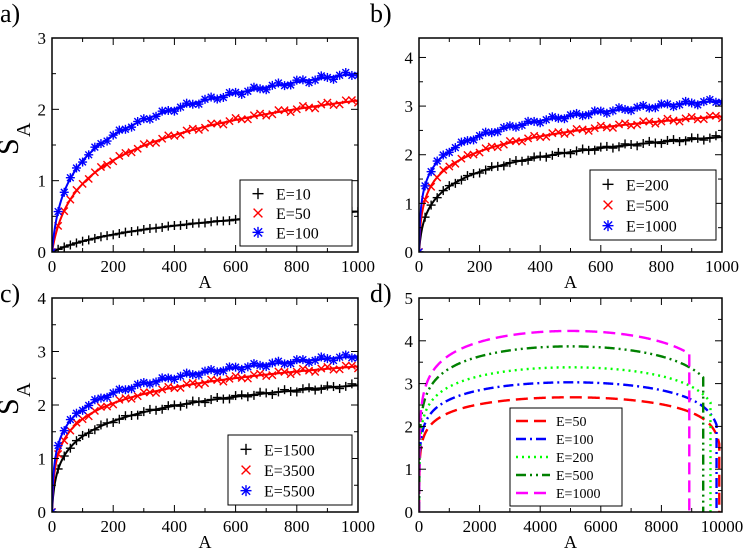 The height and width of the screenshot is (551, 747). What do you see at coordinates (205, 541) in the screenshot?
I see `x-axis-label: A` at bounding box center [205, 541].